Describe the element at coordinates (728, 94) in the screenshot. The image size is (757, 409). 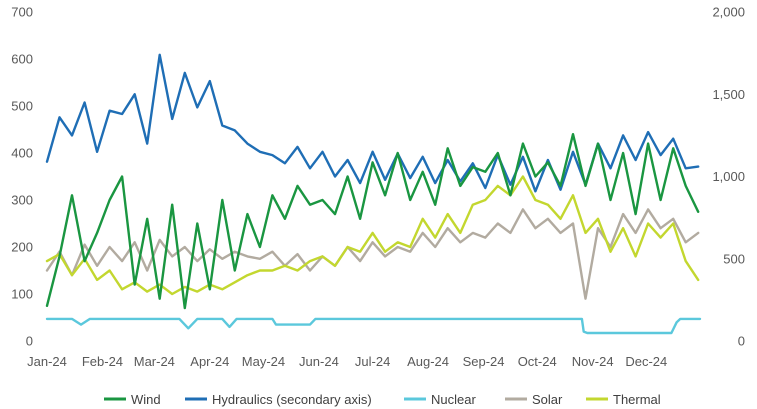
I see `y-tick-label-right: 1,500` at that location.